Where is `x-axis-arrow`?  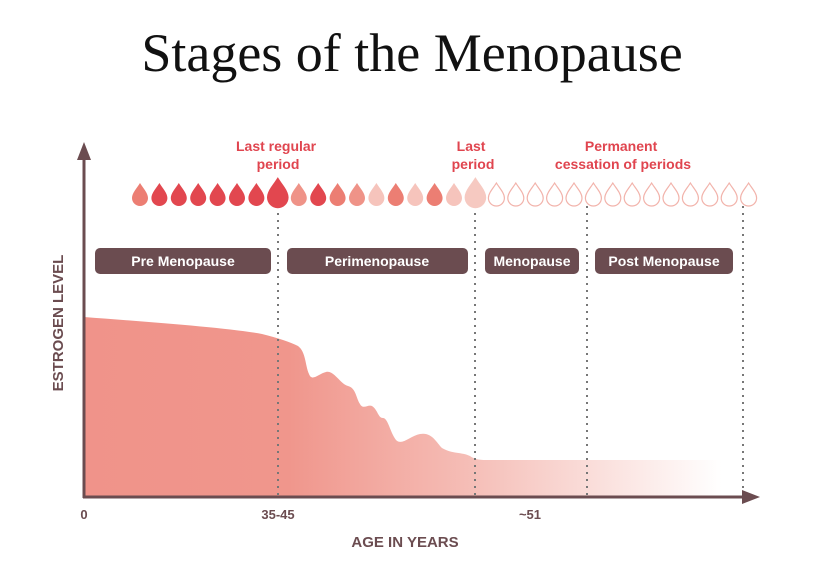 x-axis-arrow is located at coordinates (751, 497).